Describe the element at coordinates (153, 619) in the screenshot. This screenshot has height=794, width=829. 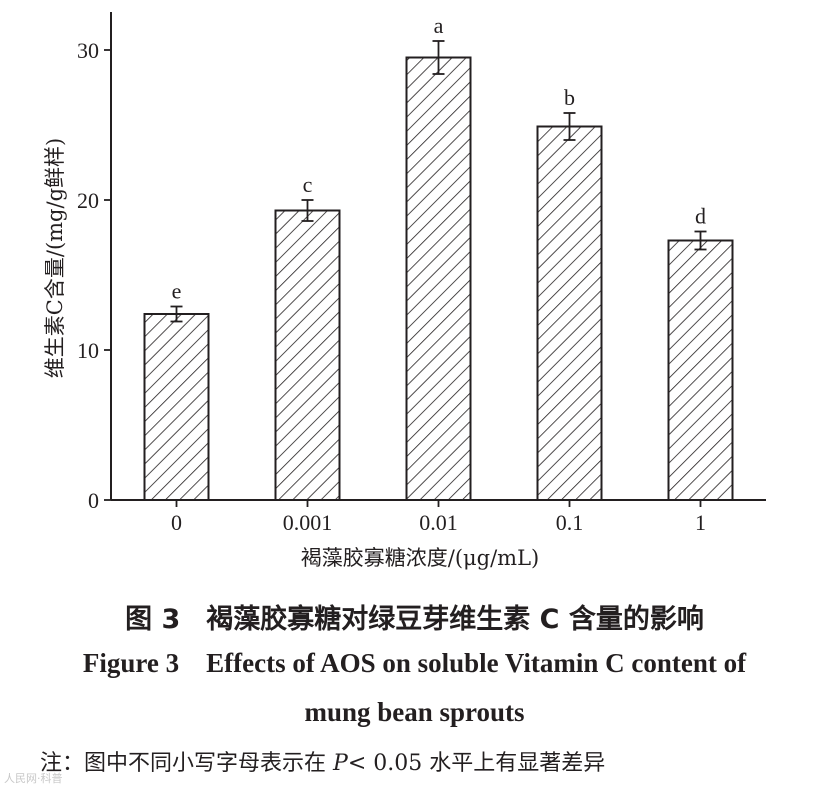
I see `figure-number-cn: 图 3` at that location.